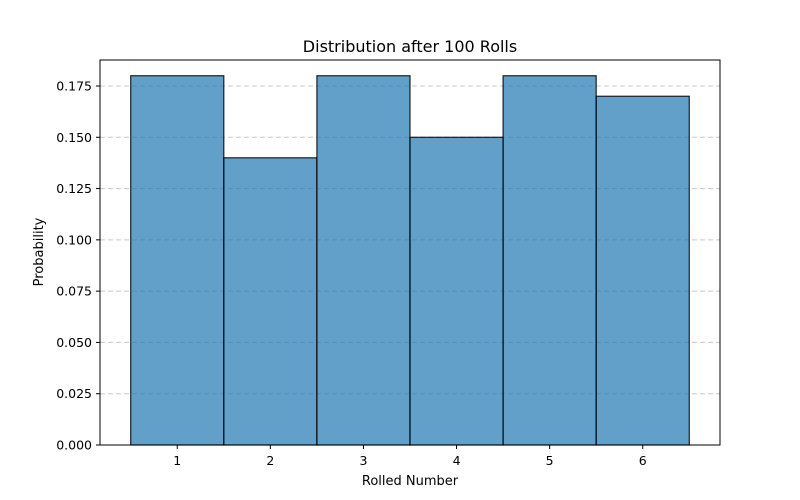 This screenshot has height=500, width=800. What do you see at coordinates (39, 251) in the screenshot?
I see `y-axis-label: Probability` at bounding box center [39, 251].